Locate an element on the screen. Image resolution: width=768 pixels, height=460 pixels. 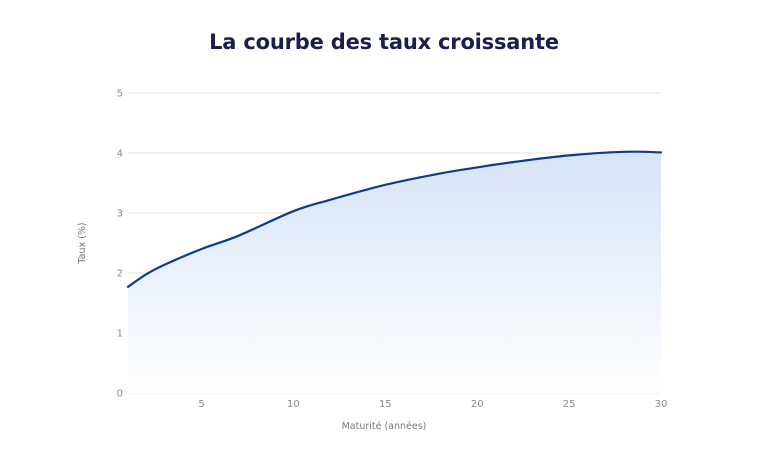
x-tick-label: 30 is located at coordinates (661, 404).